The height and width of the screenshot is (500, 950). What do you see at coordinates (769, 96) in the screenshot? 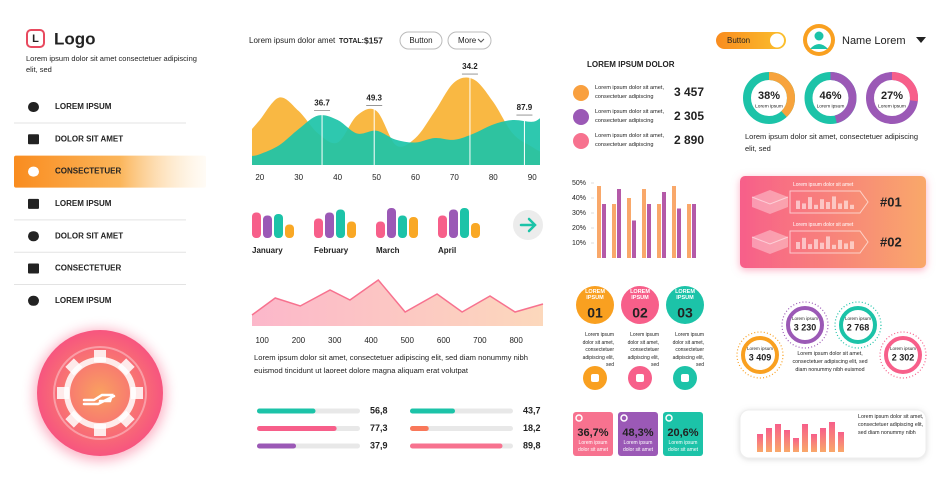
I see `donut-label: 38%` at bounding box center [769, 96].